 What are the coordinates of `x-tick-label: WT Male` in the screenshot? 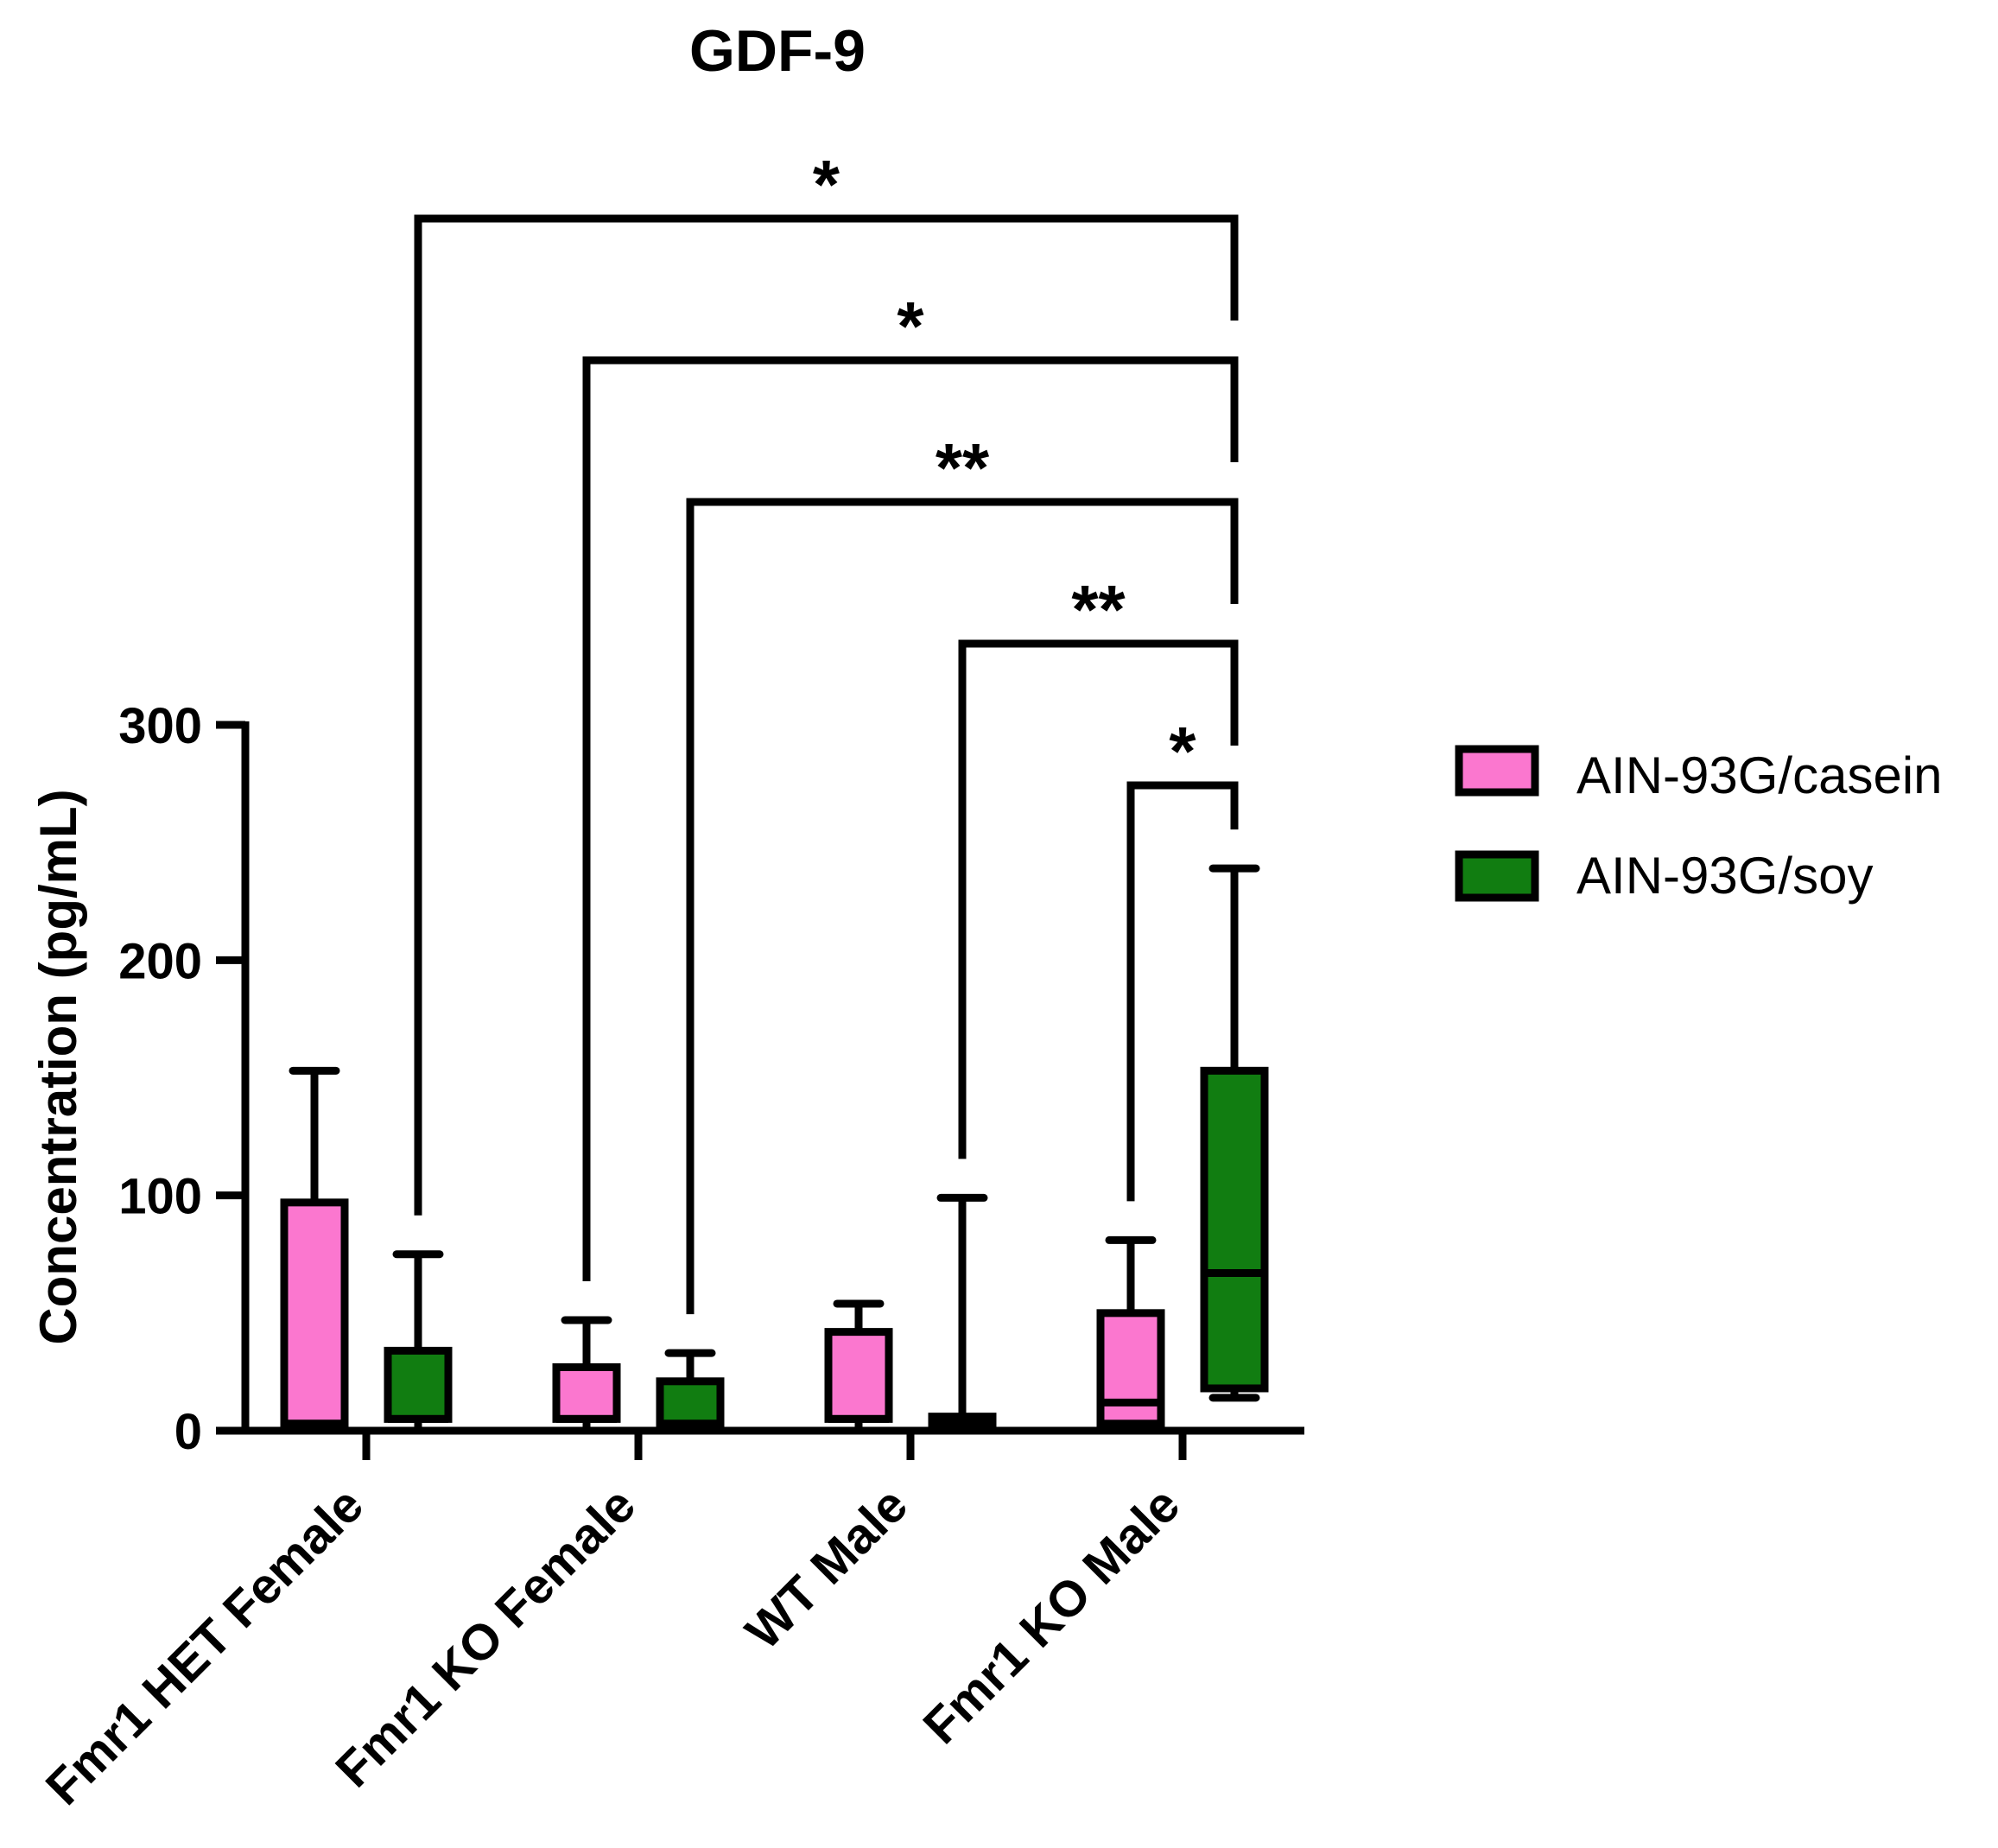 It's located at (826, 1568).